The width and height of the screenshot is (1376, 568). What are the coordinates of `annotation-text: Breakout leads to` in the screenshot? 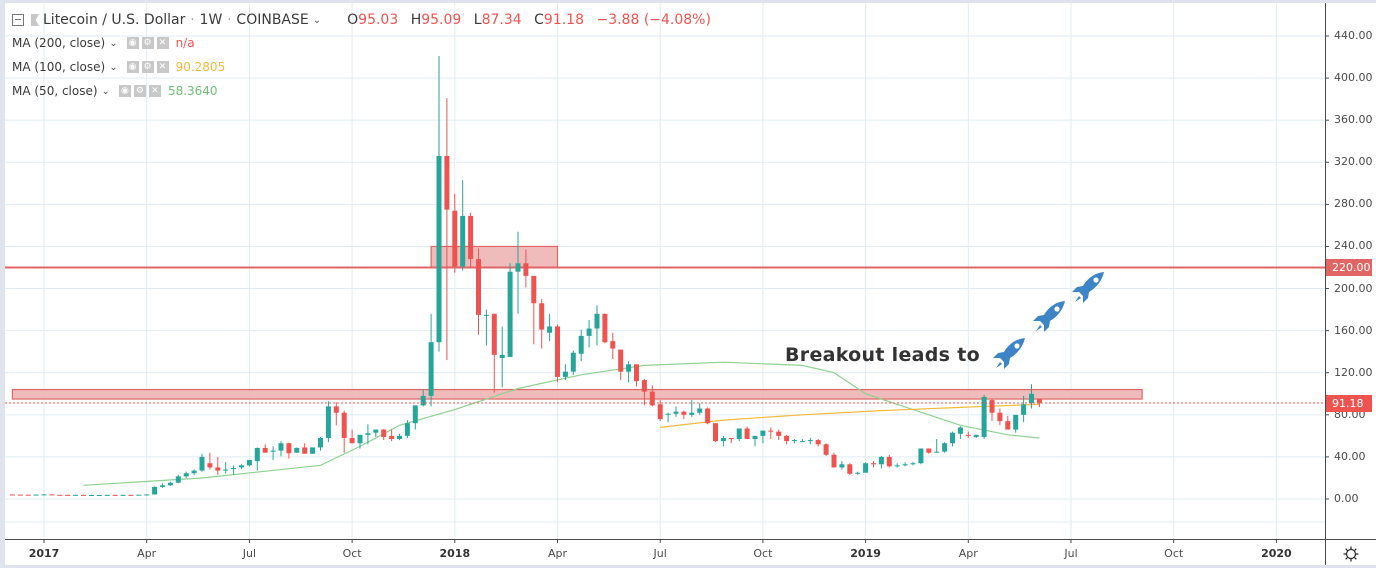 It's located at (882, 355).